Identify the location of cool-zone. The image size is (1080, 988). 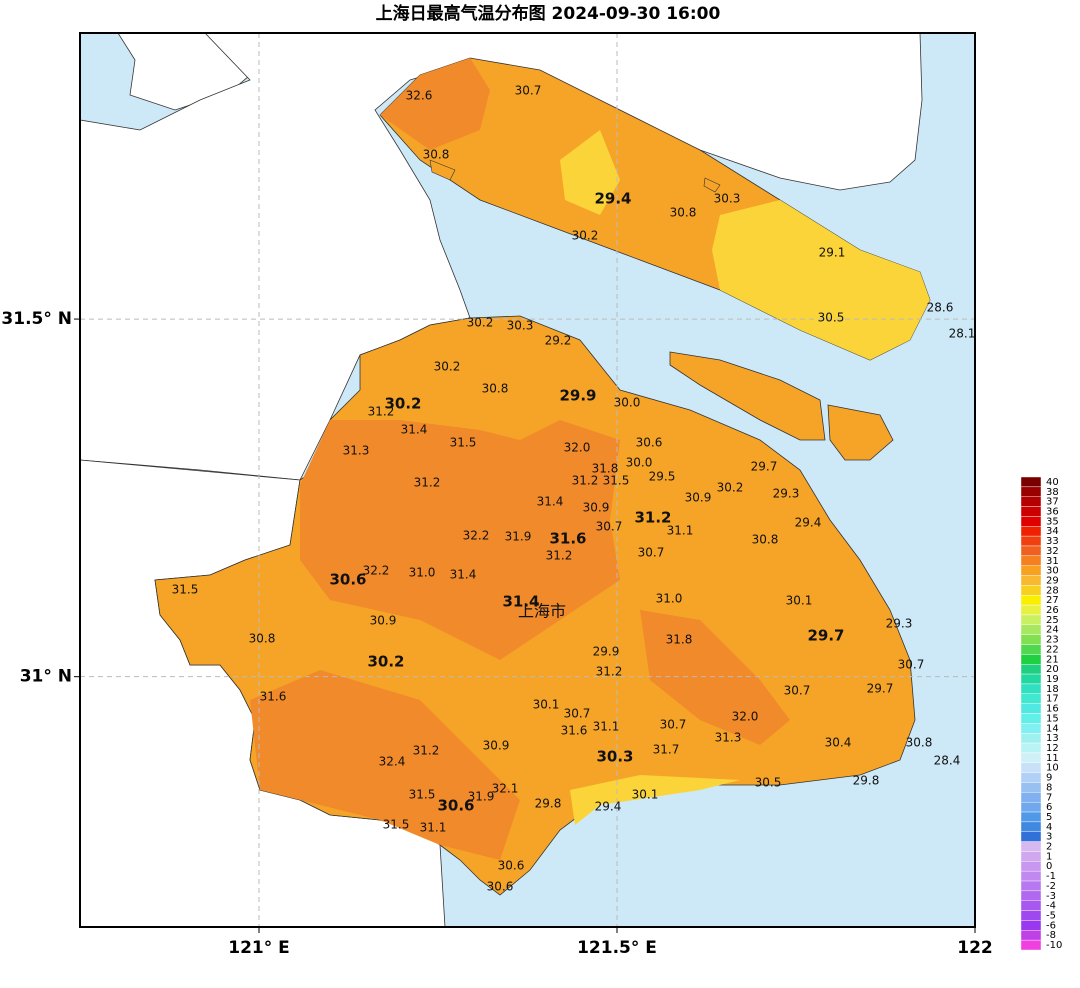
(655, 800).